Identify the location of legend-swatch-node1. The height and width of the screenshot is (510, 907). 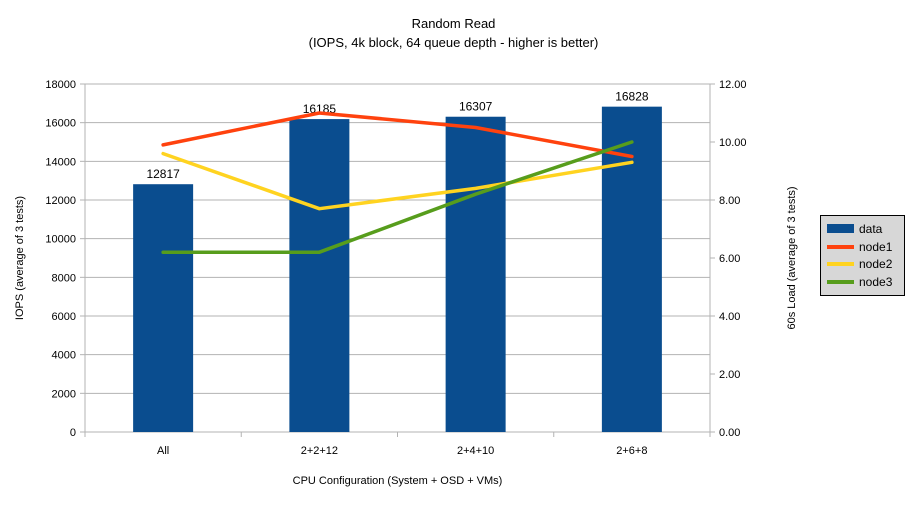
(840, 246).